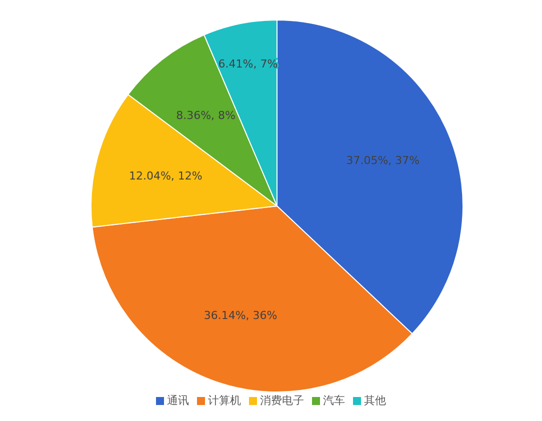  What do you see at coordinates (241, 315) in the screenshot?
I see `data-label: 36.14%, 36%` at bounding box center [241, 315].